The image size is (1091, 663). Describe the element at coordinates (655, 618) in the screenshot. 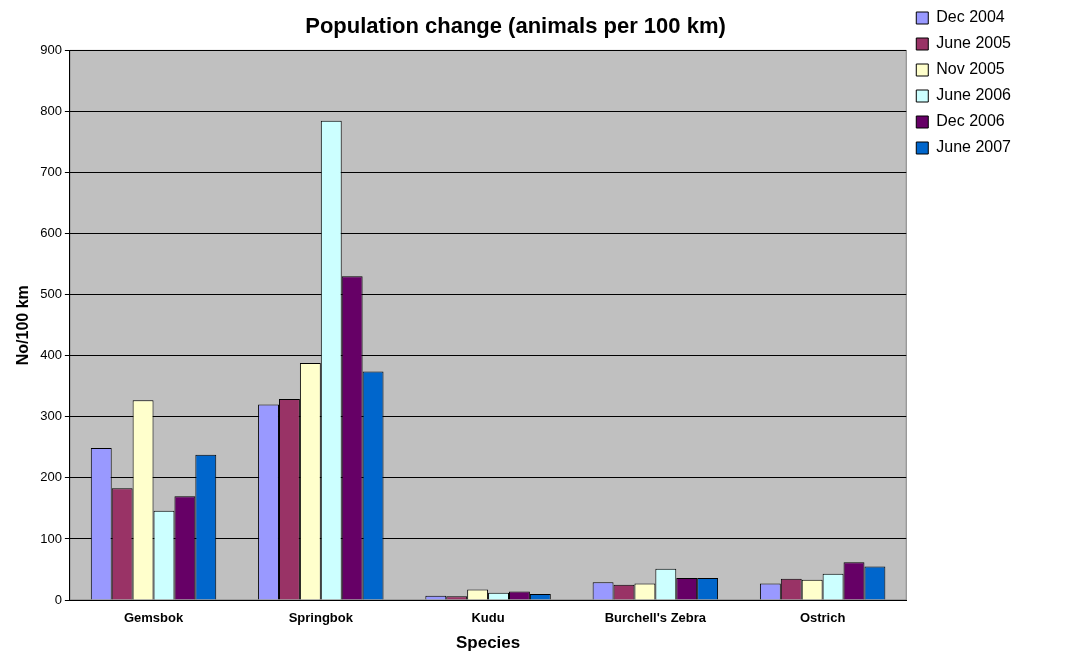

I see `x-tick-label: Burchell's Zebra` at that location.